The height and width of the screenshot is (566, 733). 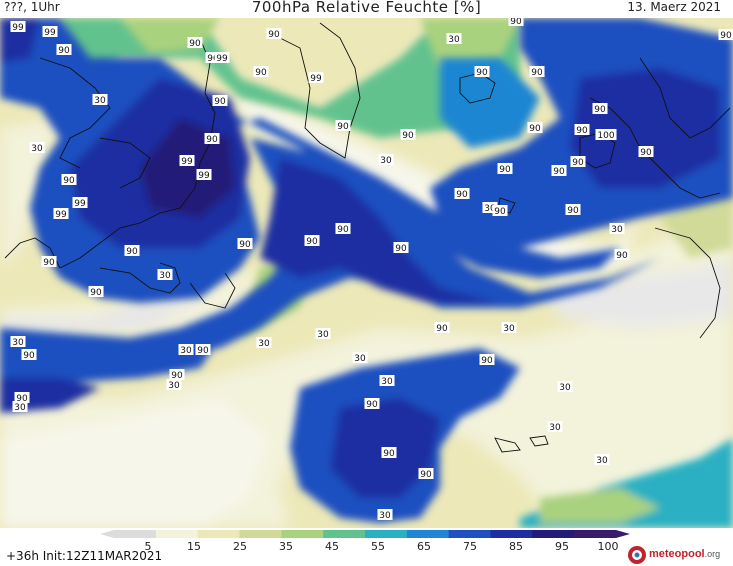 What do you see at coordinates (424, 546) in the screenshot?
I see `colorbar-tick-label: 65` at bounding box center [424, 546].